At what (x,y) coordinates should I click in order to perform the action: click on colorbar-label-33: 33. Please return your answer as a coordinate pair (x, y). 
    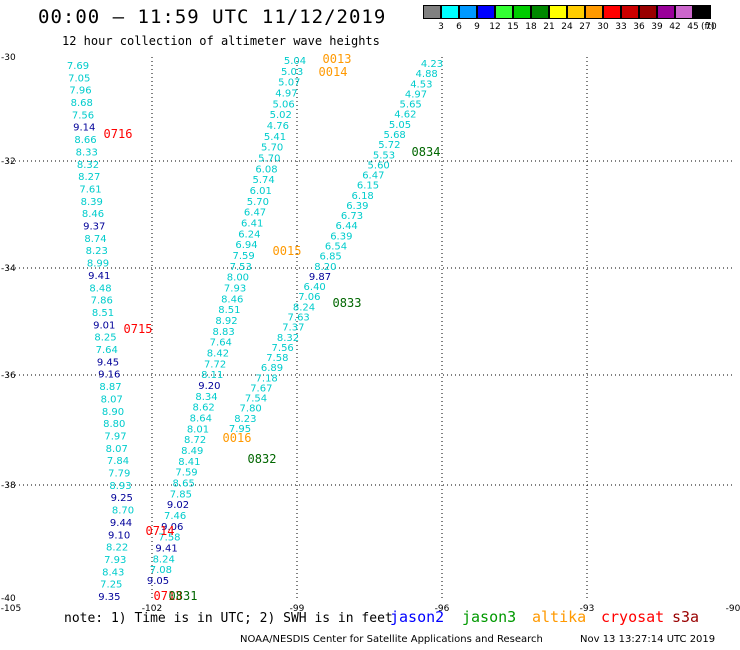
    Looking at the image, I should click on (621, 27).